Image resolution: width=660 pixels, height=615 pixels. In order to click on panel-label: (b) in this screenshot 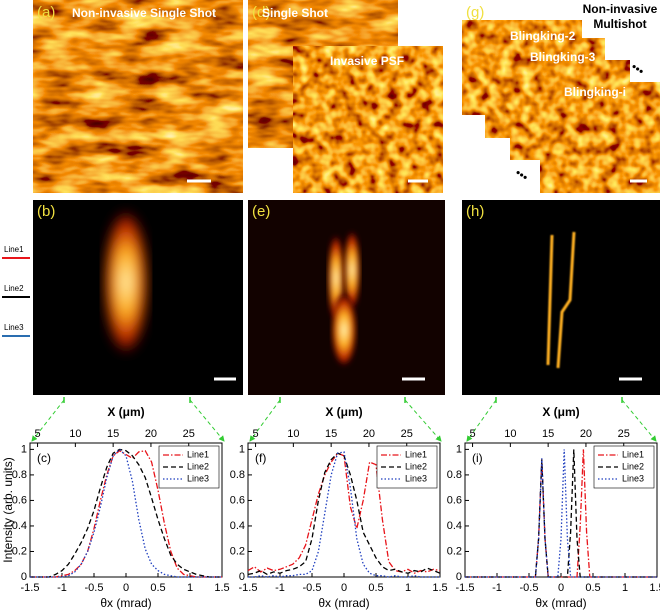, I will do `click(46, 211)`.